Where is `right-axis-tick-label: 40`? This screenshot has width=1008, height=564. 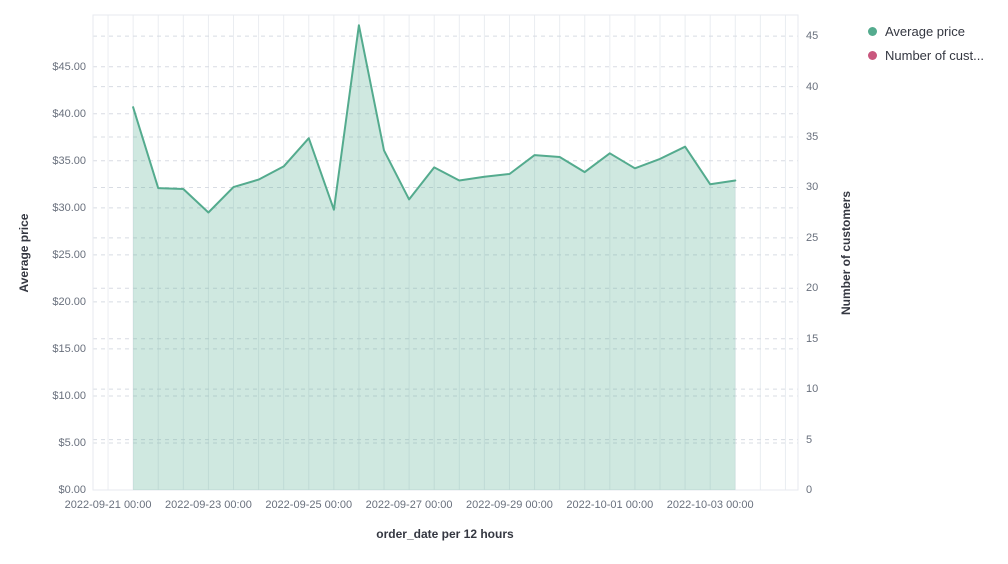 right-axis-tick-label: 40 is located at coordinates (812, 86).